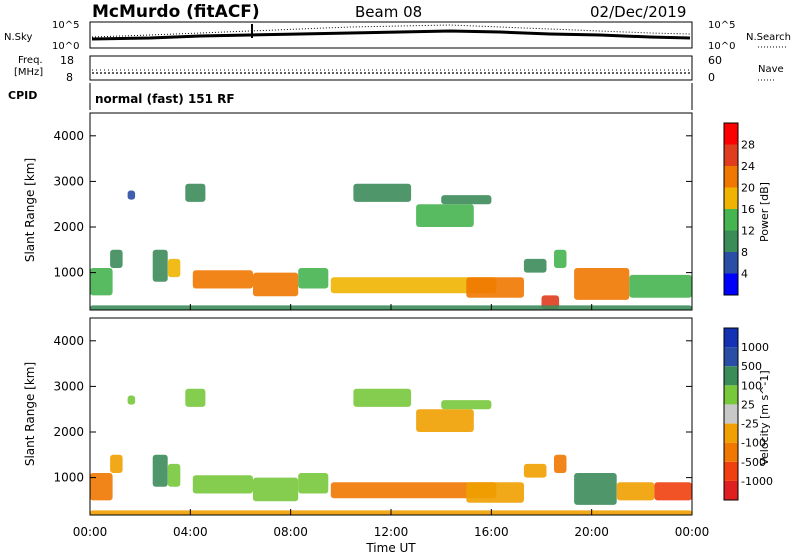 This screenshot has width=800, height=558. Describe the element at coordinates (638, 12) in the screenshot. I see `date-title: 02/Dec/2019` at that location.